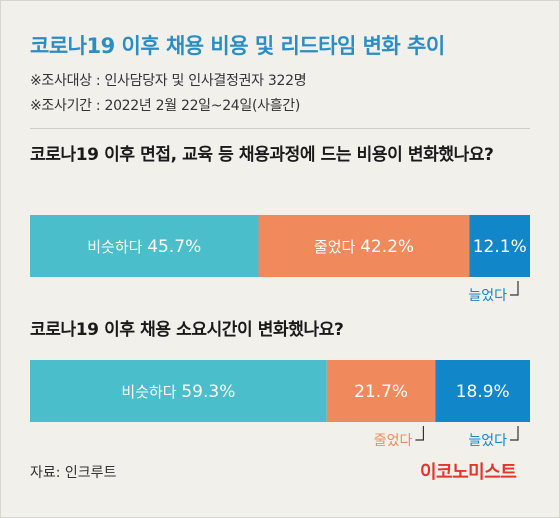 This screenshot has width=560, height=518. What do you see at coordinates (262, 155) in the screenshot?
I see `question-cost: 코로나19 이후 면접, 교육 등 채용과정에 드는 비용이 변화했나요?` at bounding box center [262, 155].